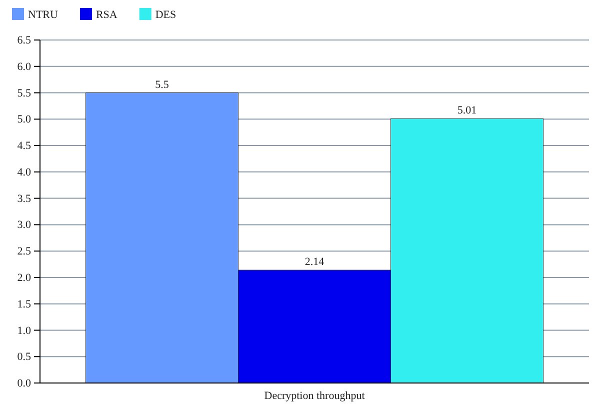  Describe the element at coordinates (24, 66) in the screenshot. I see `y-tick-label: 6.0` at that location.